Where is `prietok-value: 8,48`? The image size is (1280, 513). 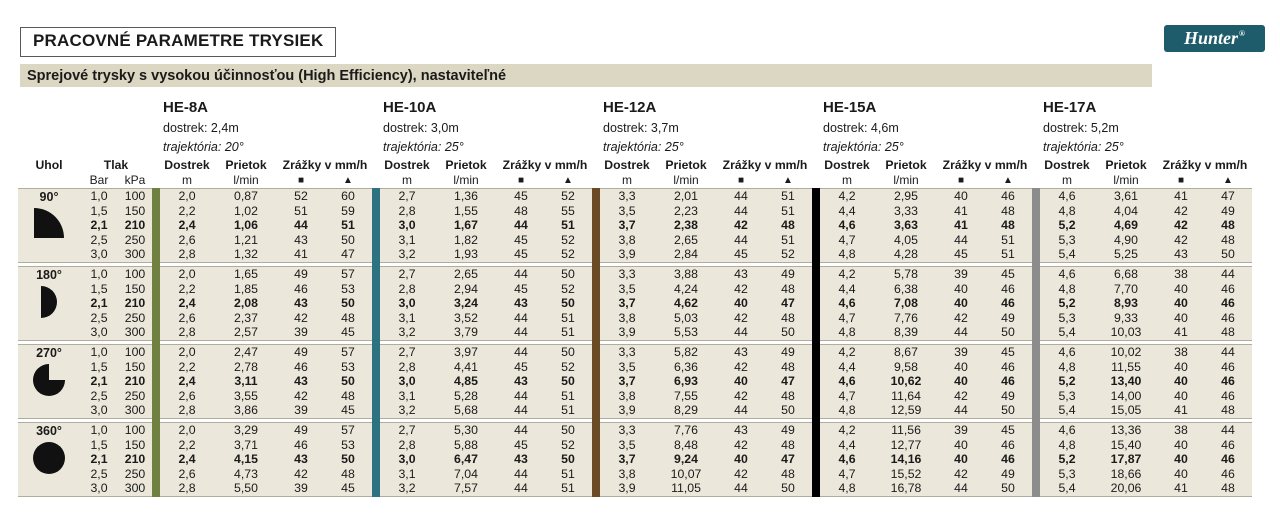
prietok-value: 8,48 is located at coordinates (686, 444).